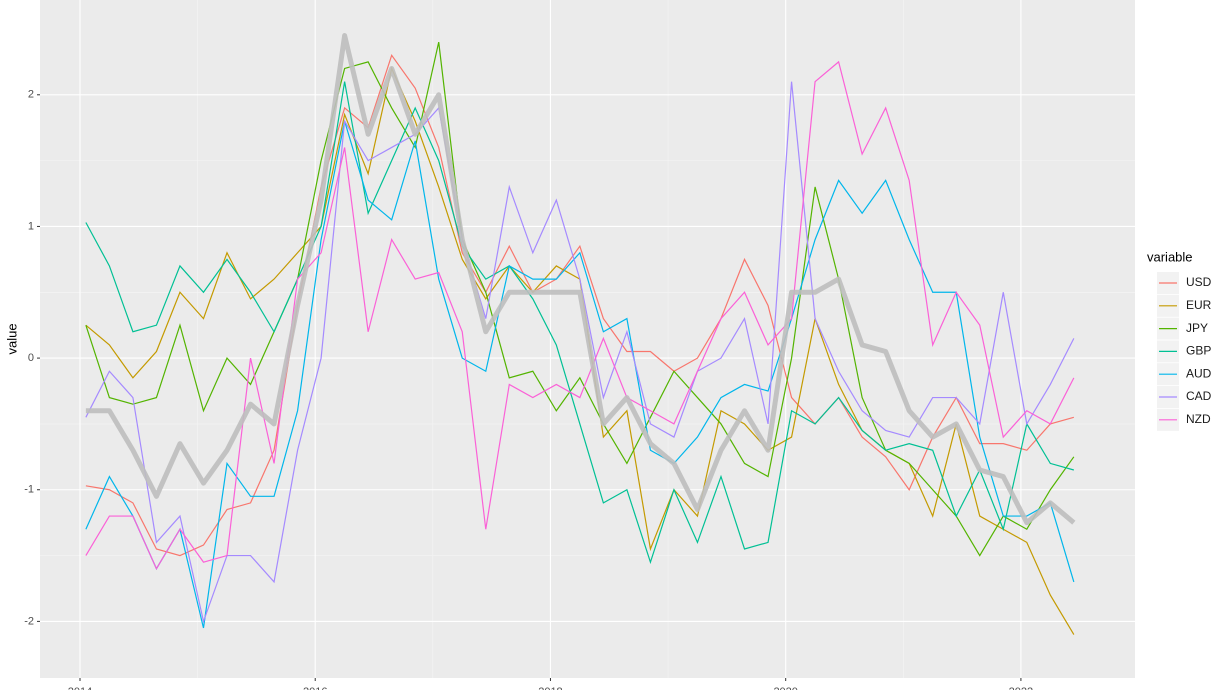  What do you see at coordinates (1021, 688) in the screenshot?
I see `x-tick-label: 2022` at bounding box center [1021, 688].